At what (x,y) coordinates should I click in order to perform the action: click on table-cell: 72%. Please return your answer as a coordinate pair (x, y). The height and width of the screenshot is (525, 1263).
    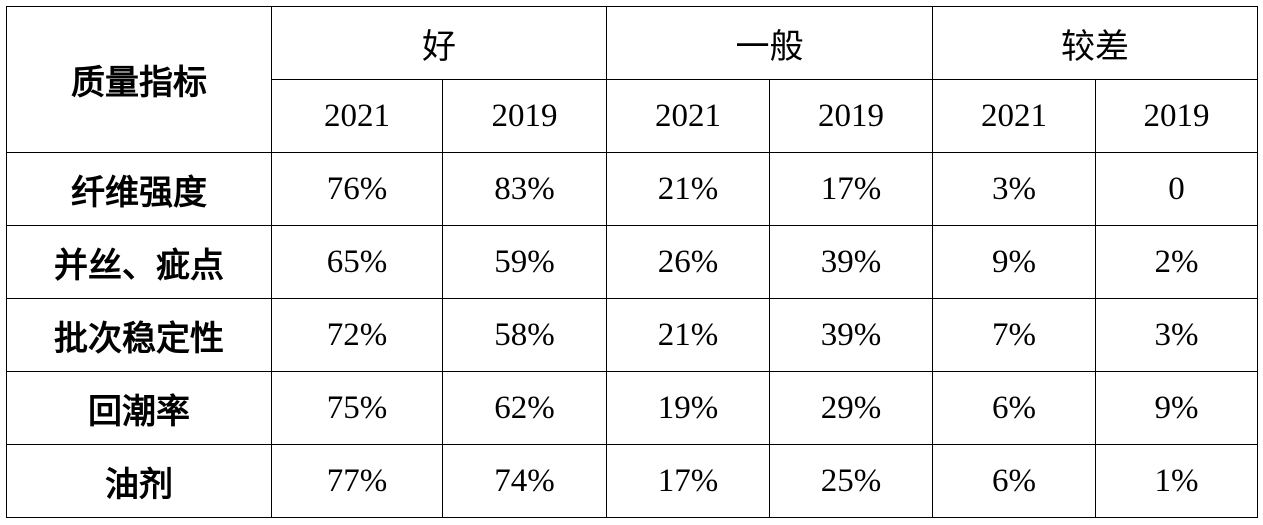
    Looking at the image, I should click on (357, 335).